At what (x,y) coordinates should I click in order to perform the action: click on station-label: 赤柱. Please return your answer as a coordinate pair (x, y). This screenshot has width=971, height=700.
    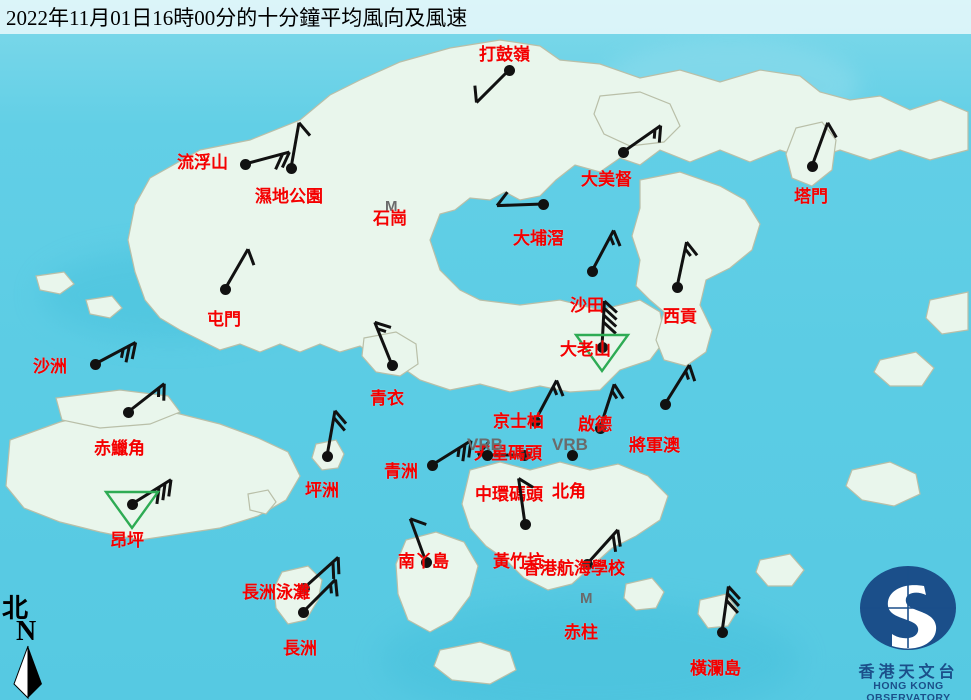
    Looking at the image, I should click on (581, 632).